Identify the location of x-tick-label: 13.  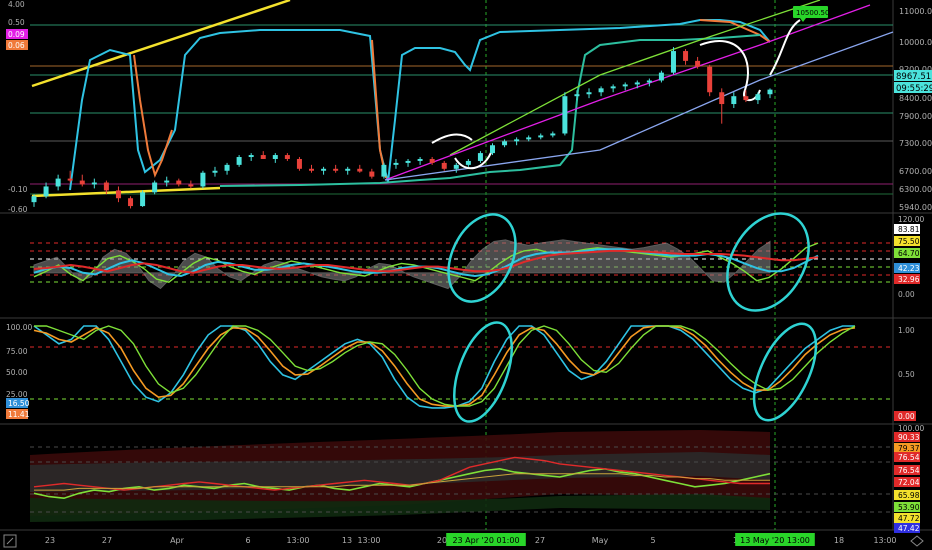
(347, 540).